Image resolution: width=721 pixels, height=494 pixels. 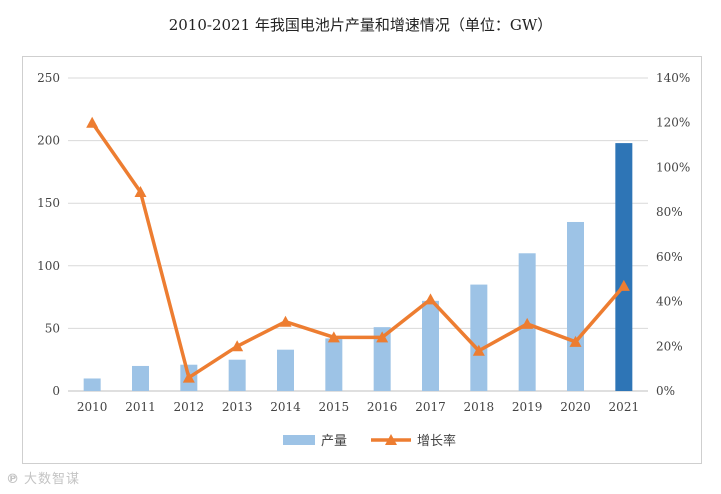 What do you see at coordinates (48, 141) in the screenshot?
I see `left-tick-label: 200` at bounding box center [48, 141].